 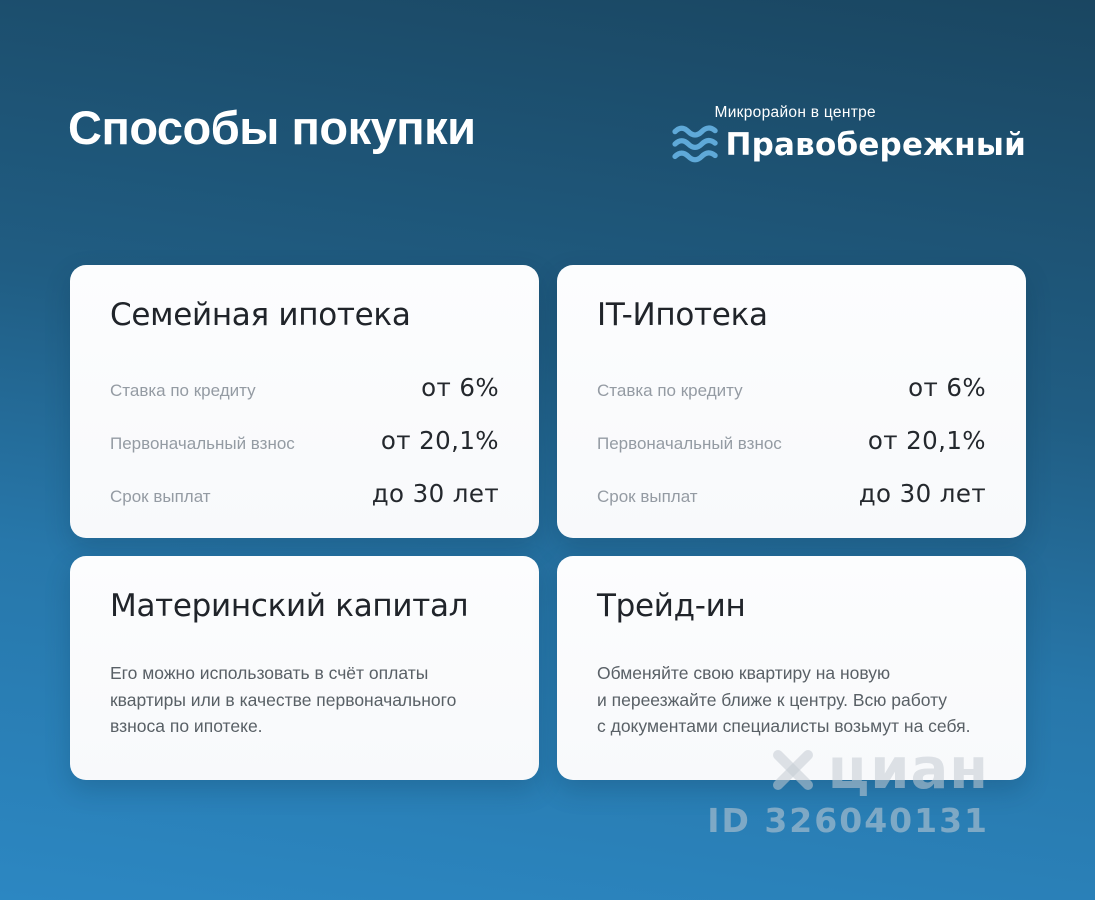 What do you see at coordinates (795, 112) in the screenshot?
I see `brand-tagline: Микрорайон в центре` at bounding box center [795, 112].